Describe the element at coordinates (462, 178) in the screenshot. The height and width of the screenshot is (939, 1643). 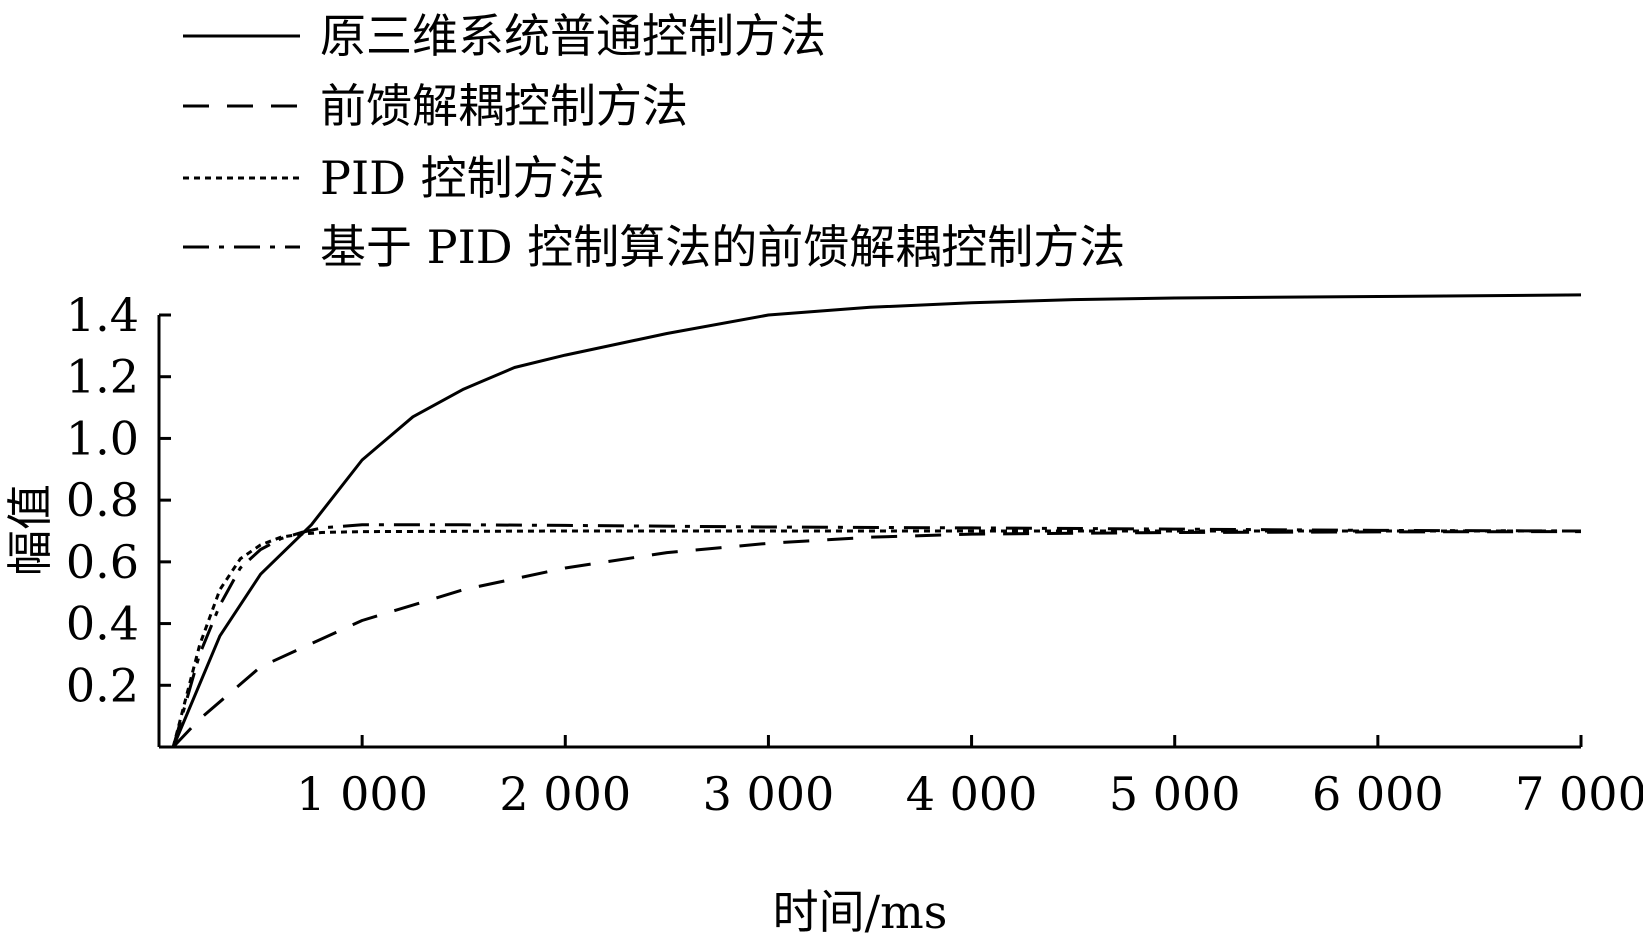
I see `legend-label-3: PID 控制方法` at that location.